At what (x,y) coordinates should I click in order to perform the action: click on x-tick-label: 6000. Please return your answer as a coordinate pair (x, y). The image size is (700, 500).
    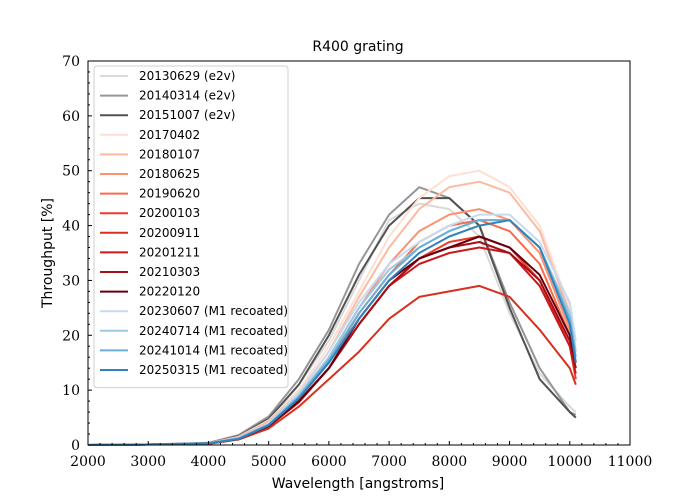
    Looking at the image, I should click on (329, 462).